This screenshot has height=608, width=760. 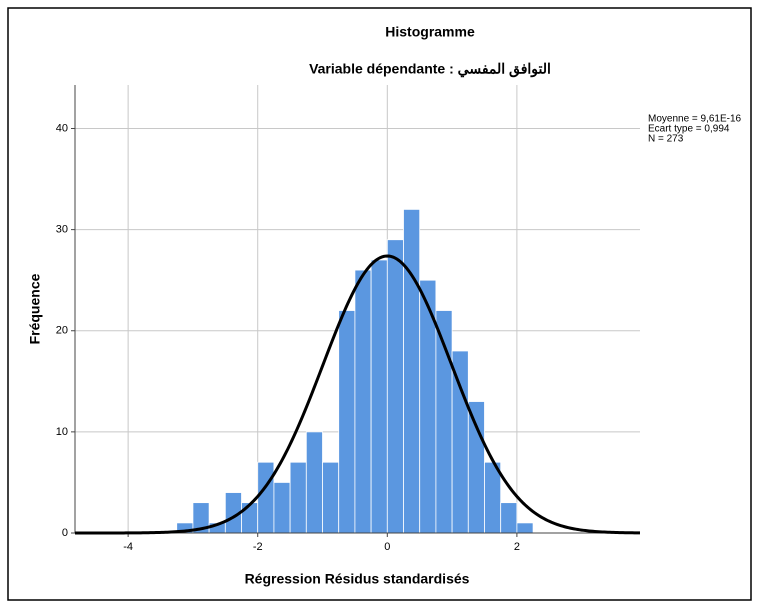 I want to click on x-tick-label: -4, so click(x=128, y=547).